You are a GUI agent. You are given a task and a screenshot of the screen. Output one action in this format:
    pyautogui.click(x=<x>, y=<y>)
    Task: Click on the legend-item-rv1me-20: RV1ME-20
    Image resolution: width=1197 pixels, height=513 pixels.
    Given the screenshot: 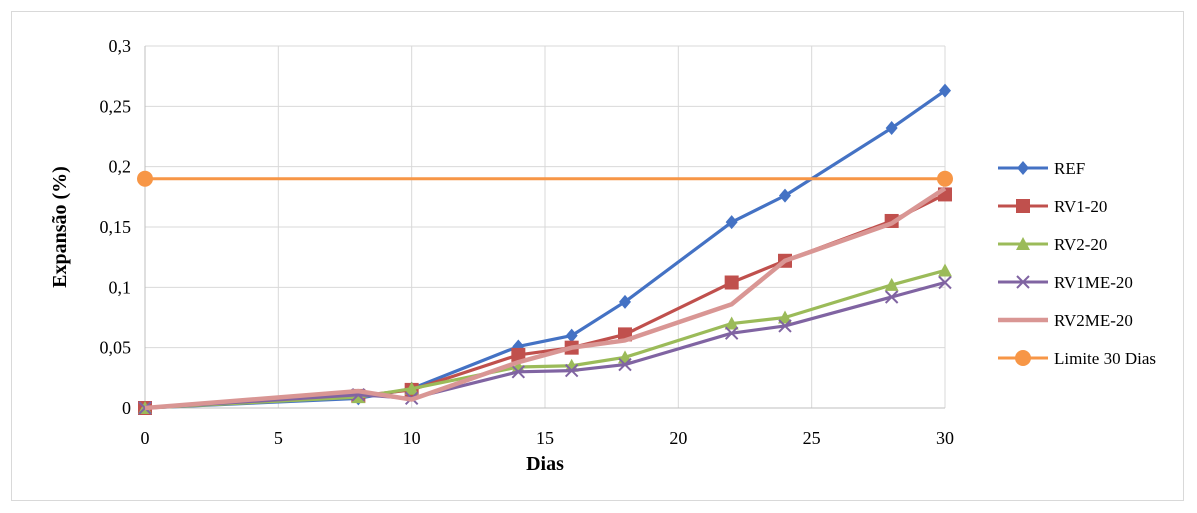 What is the action you would take?
    pyautogui.click(x=1065, y=282)
    